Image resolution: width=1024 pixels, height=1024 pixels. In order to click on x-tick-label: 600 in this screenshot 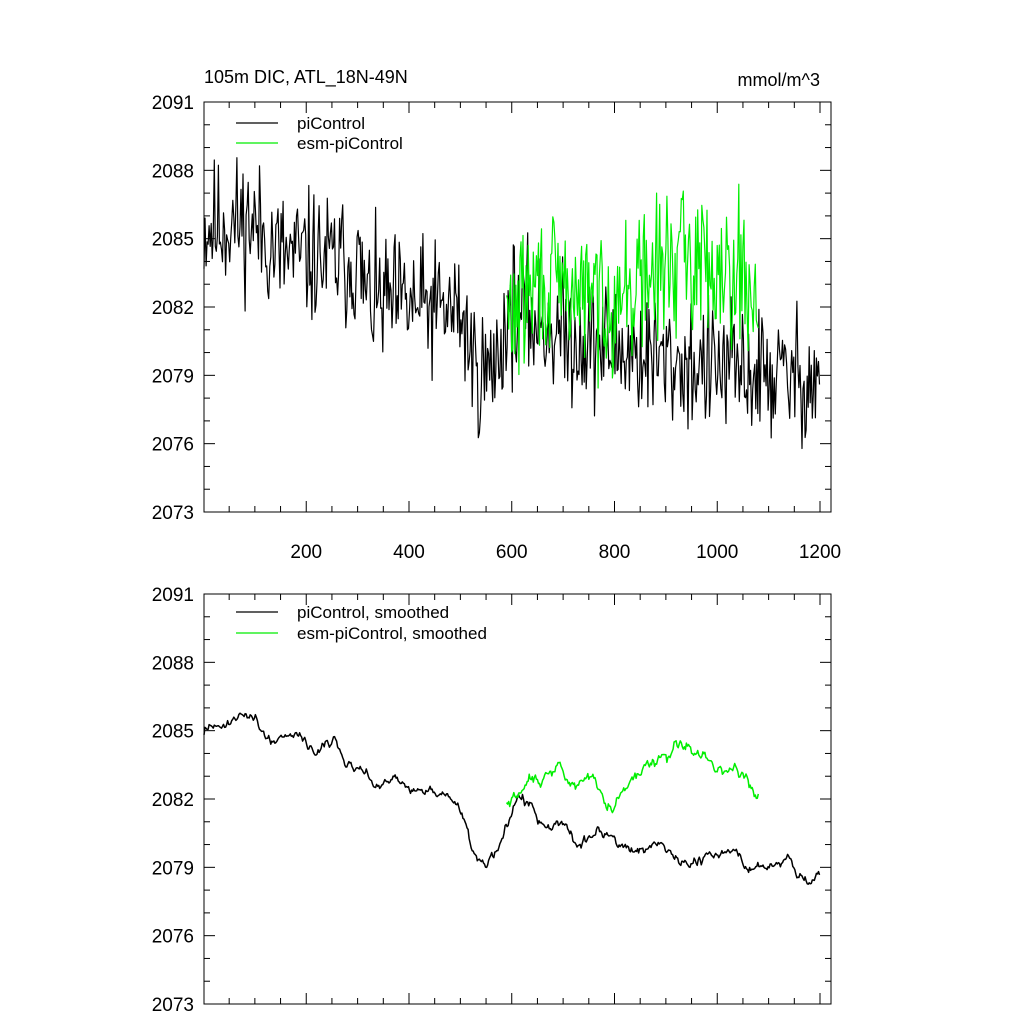, I will do `click(512, 552)`.